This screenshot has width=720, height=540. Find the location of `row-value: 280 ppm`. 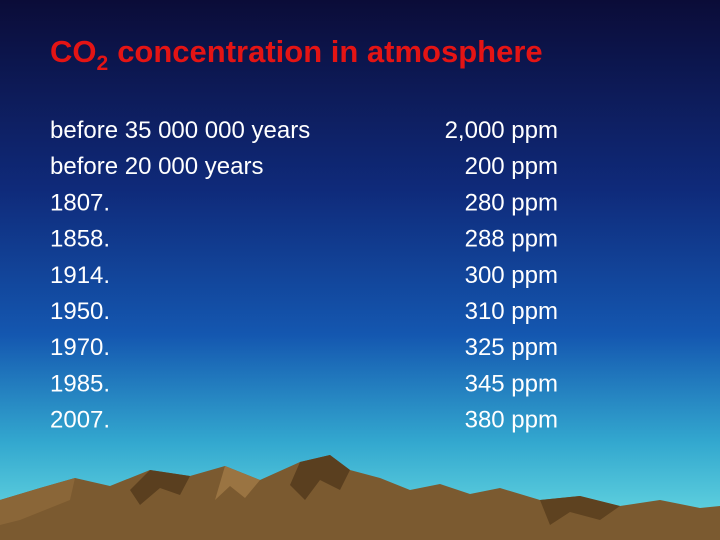

row-value: 280 ppm is located at coordinates (511, 202).